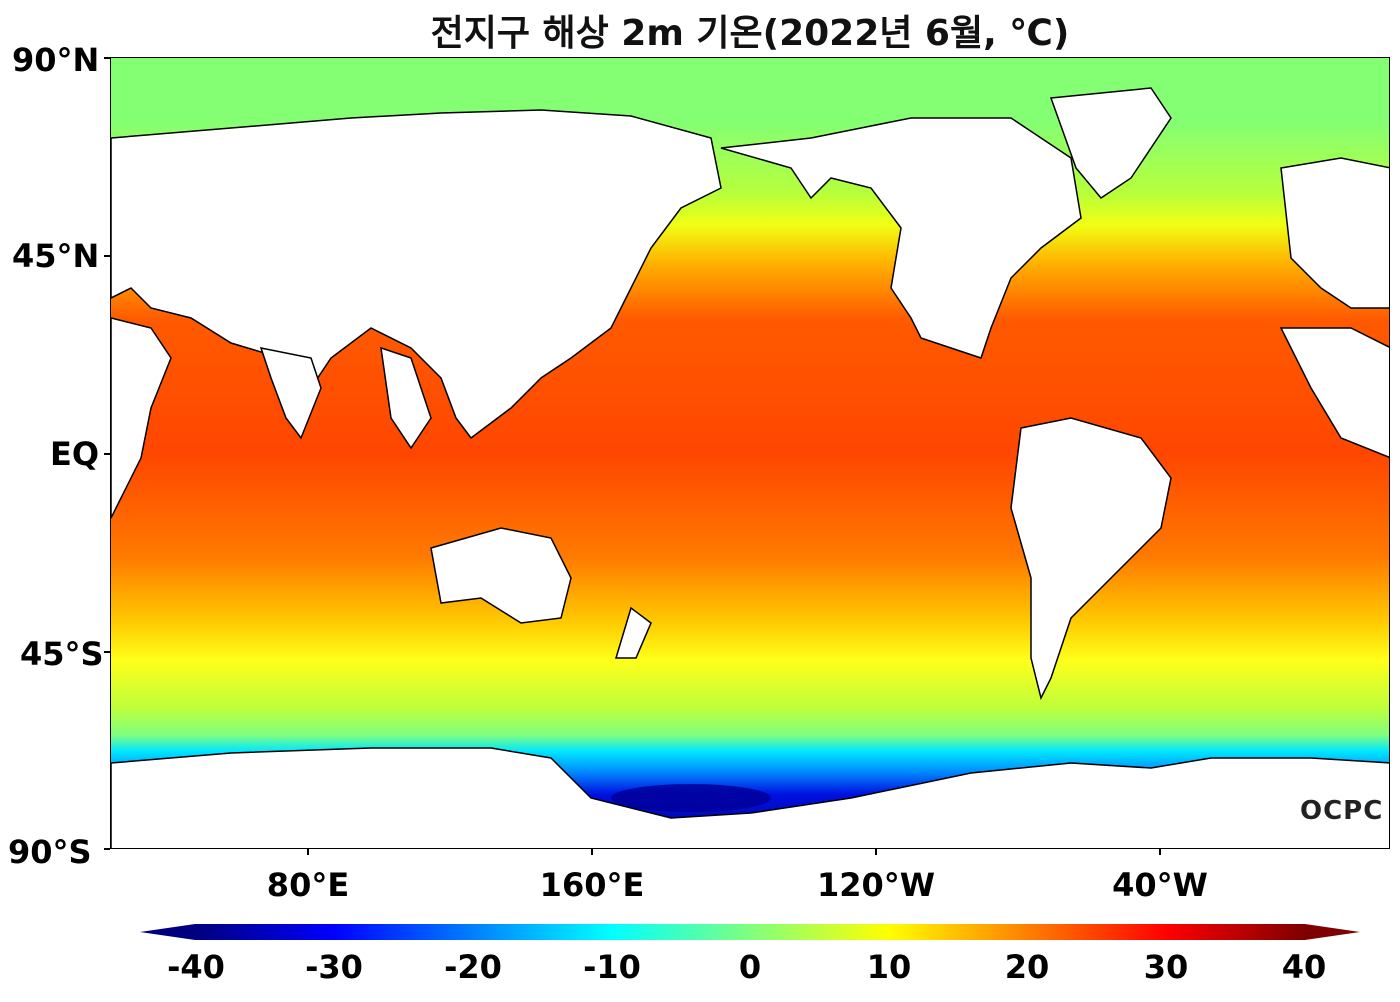  What do you see at coordinates (141, 418) in the screenshot?
I see `africa-landmass` at bounding box center [141, 418].